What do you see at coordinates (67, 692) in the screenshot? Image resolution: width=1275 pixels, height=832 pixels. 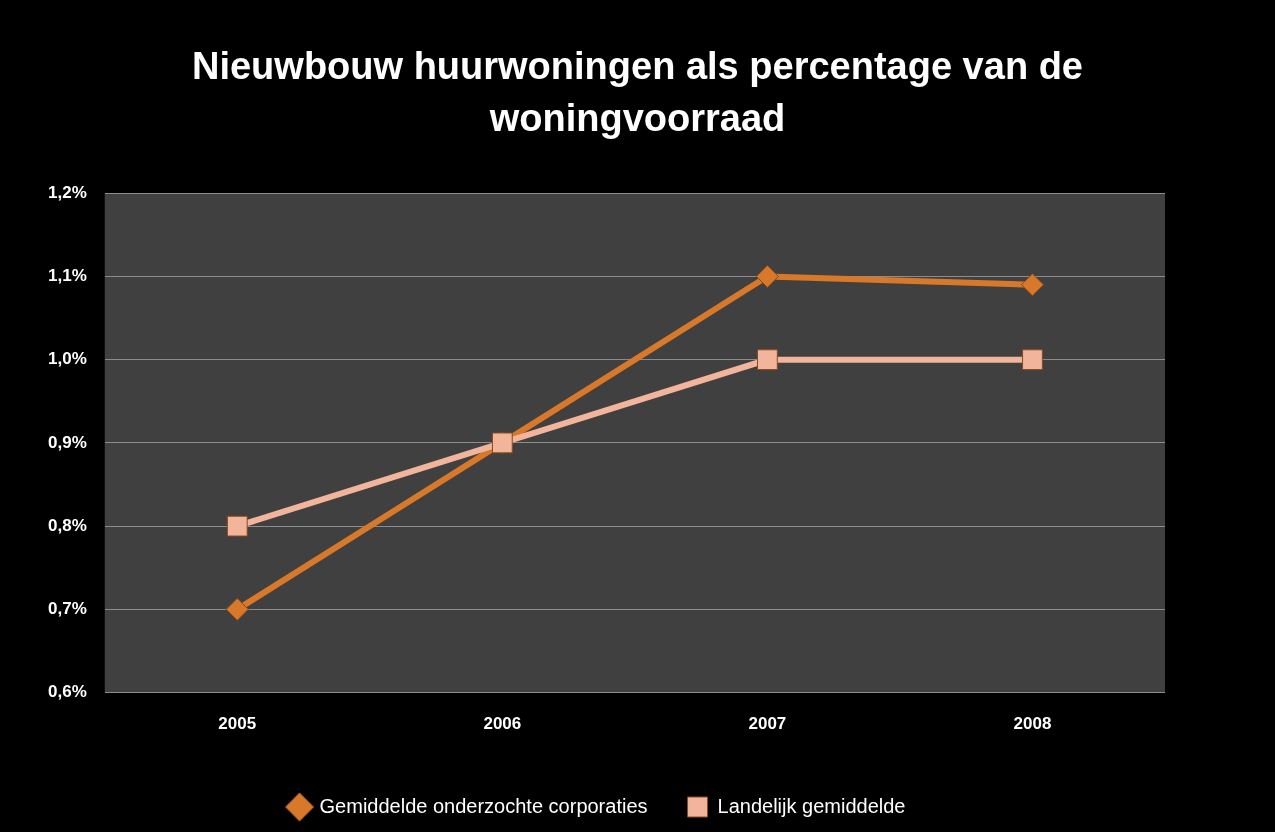 I see `y-tick-label: 0,6%` at bounding box center [67, 692].